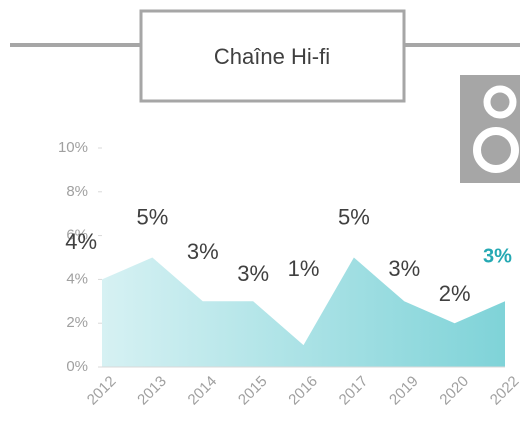  Describe the element at coordinates (102, 391) in the screenshot. I see `x-tick-label: 2012` at that location.